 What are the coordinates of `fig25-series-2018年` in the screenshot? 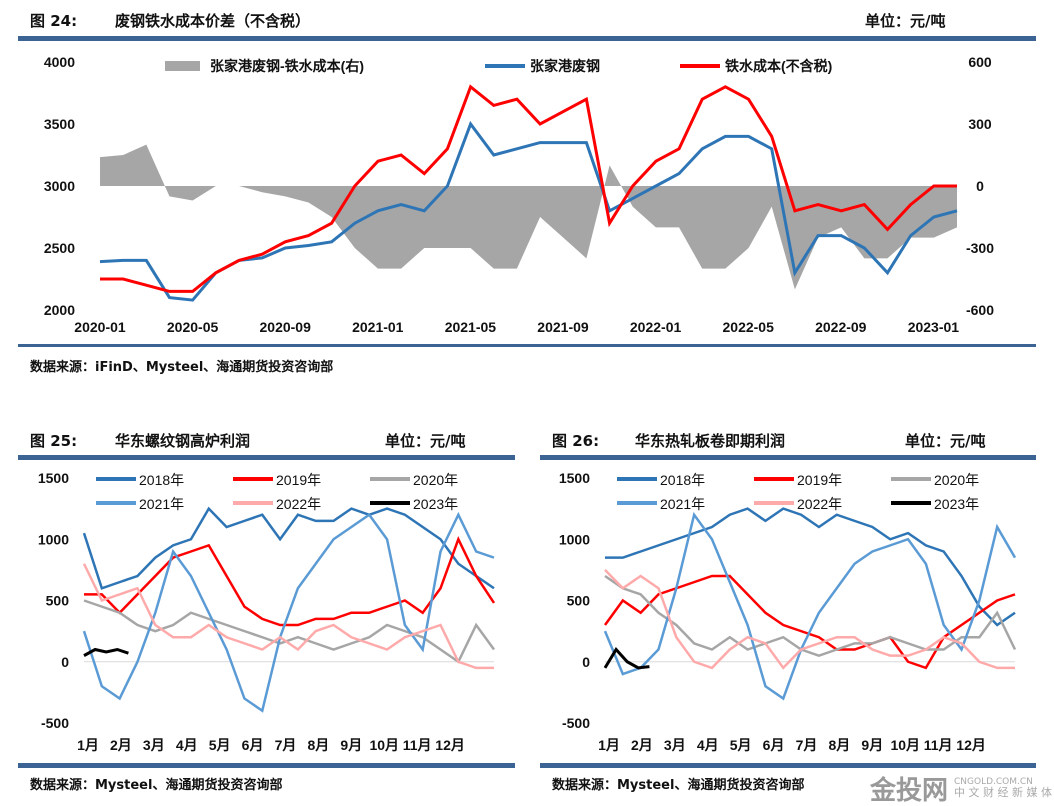 It's located at (288, 548).